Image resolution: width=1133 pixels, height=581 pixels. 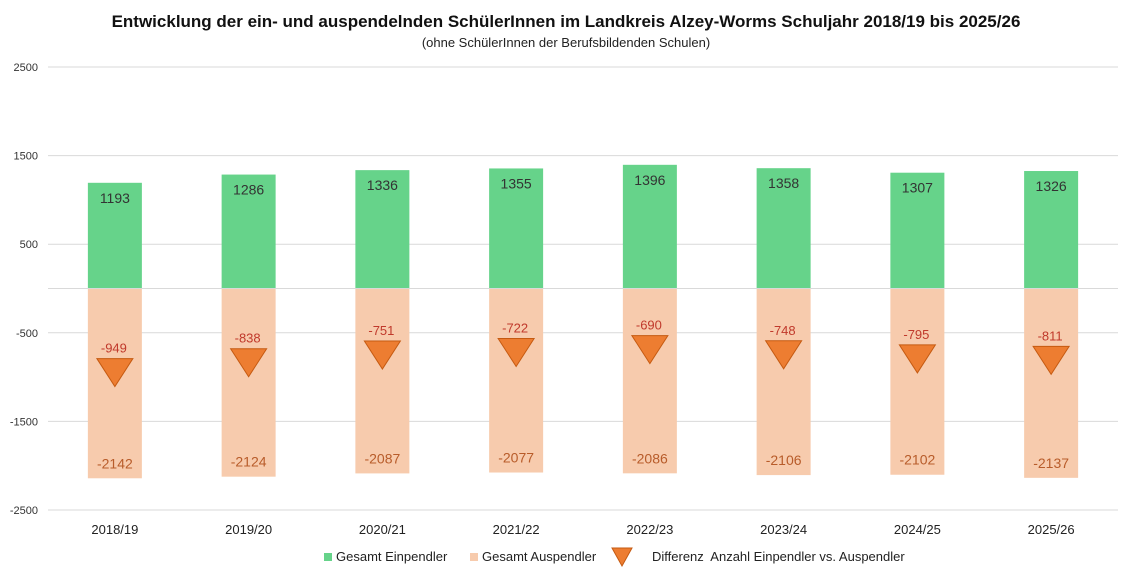 What do you see at coordinates (917, 529) in the screenshot?
I see `x-tick-label: 2024/25` at bounding box center [917, 529].